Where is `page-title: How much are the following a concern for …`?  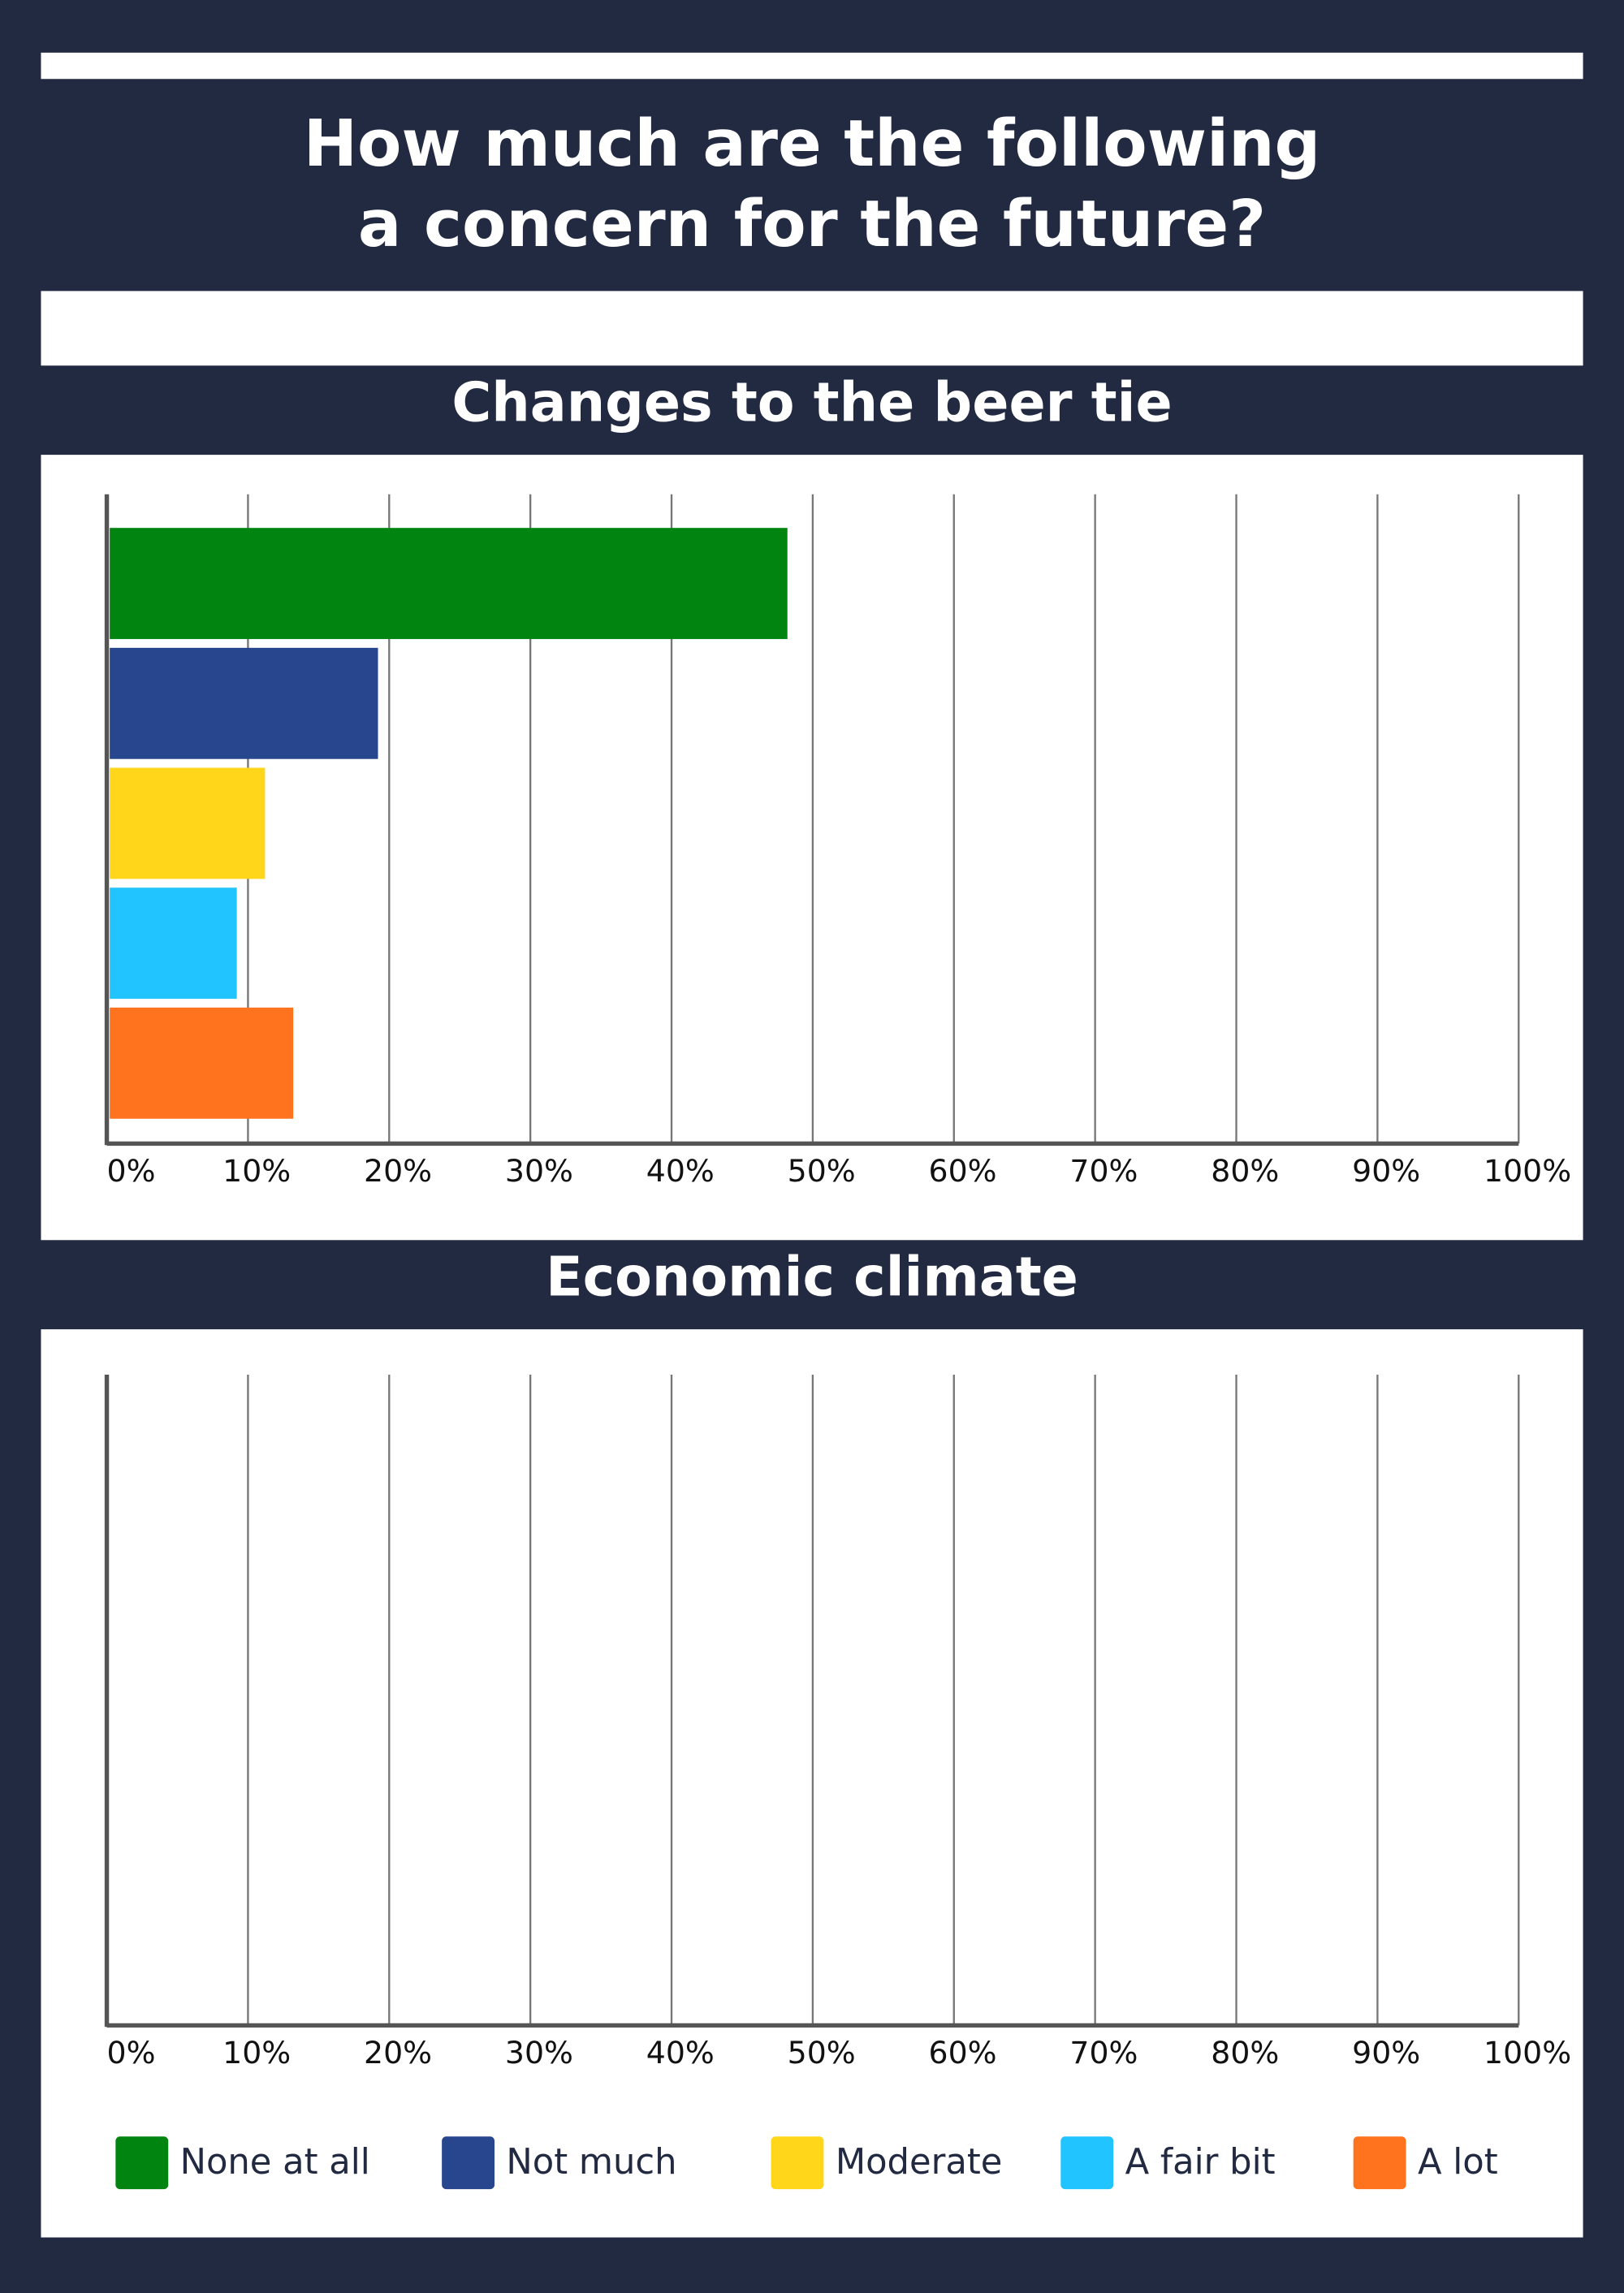 page-title: How much are the following a concern for … is located at coordinates (813, 183).